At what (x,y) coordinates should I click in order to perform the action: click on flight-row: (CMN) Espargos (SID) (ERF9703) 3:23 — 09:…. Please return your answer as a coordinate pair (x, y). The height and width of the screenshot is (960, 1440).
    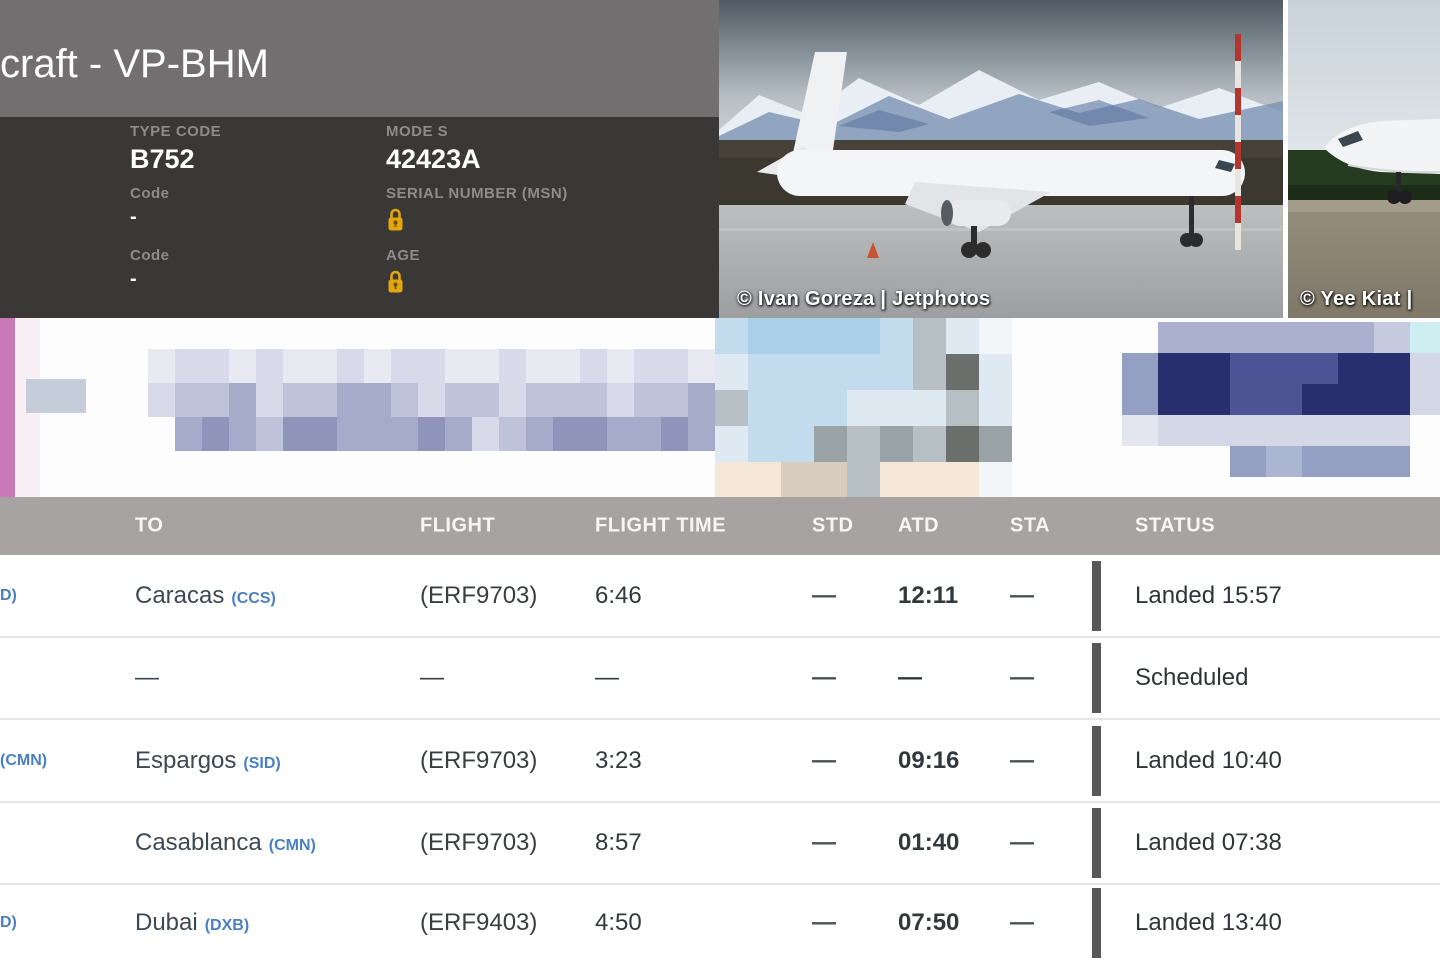
    Looking at the image, I should click on (720, 761).